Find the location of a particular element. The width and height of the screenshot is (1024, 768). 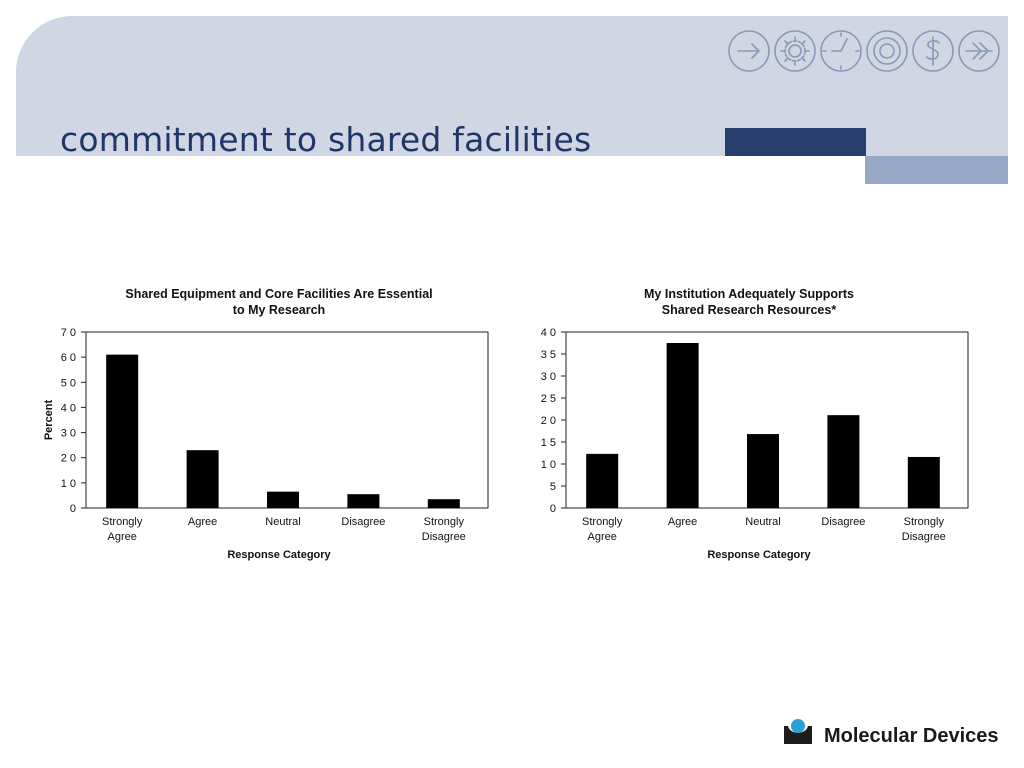

clock-icon is located at coordinates (841, 51).